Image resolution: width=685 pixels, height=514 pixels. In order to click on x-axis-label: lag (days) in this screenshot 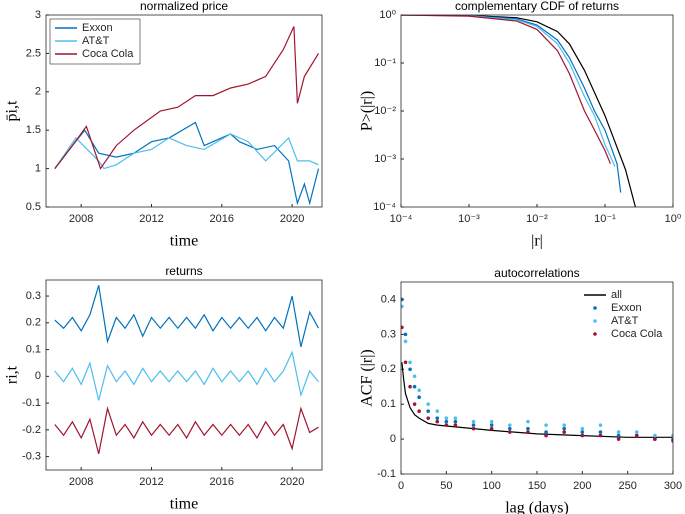, I will do `click(537, 507)`.